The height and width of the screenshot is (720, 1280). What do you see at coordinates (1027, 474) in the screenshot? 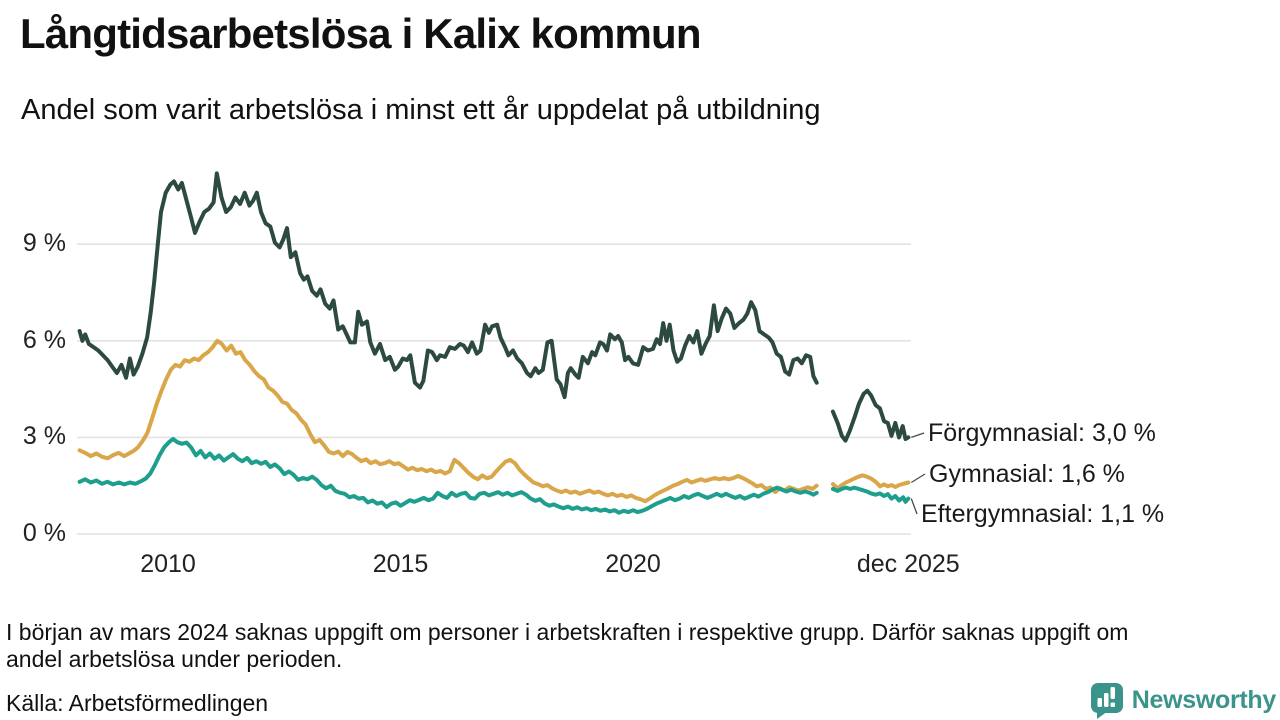
I see `series-end-label-gymnasial: Gymnasial: 1,6 %` at bounding box center [1027, 474].